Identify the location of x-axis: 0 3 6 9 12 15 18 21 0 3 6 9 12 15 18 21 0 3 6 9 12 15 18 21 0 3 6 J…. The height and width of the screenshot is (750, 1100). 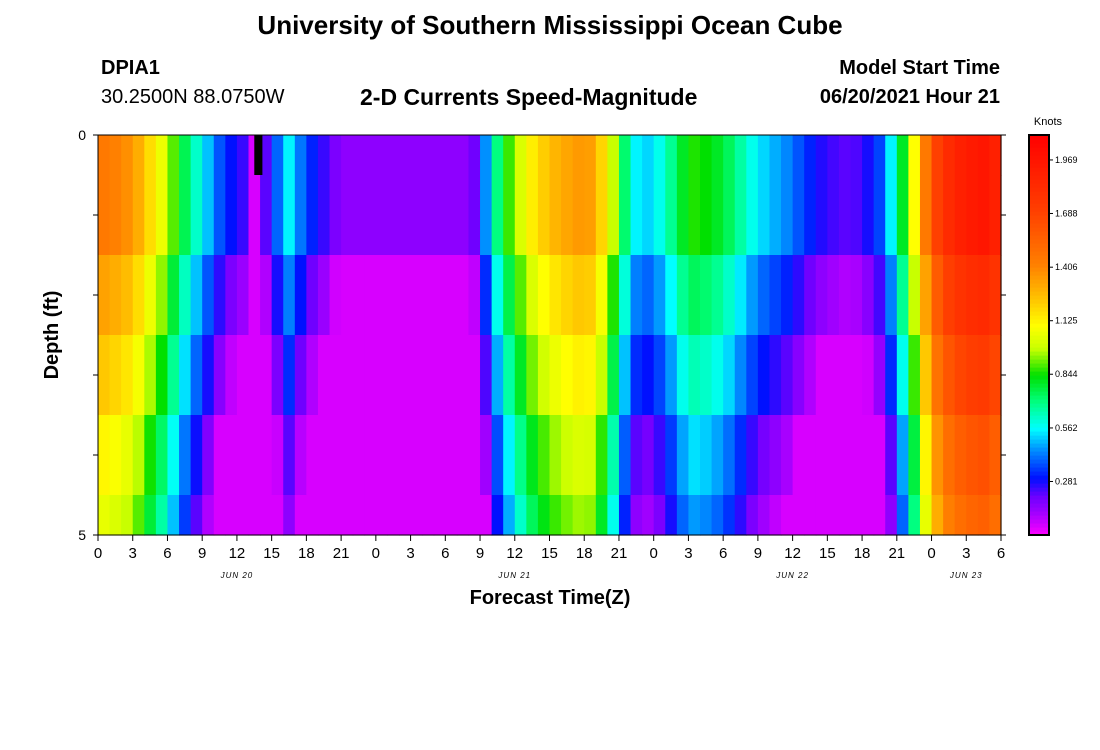
(549, 557).